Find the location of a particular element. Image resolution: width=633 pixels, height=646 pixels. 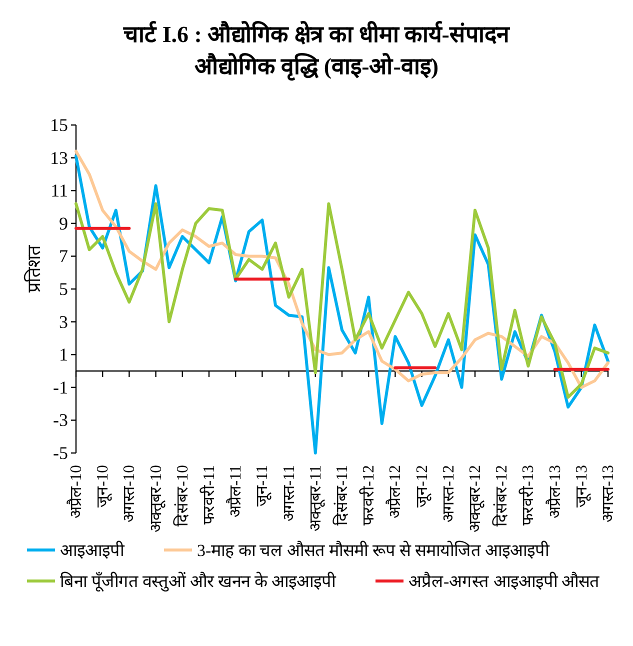

x-tick-label: दिसंबर-10 is located at coordinates (182, 495).